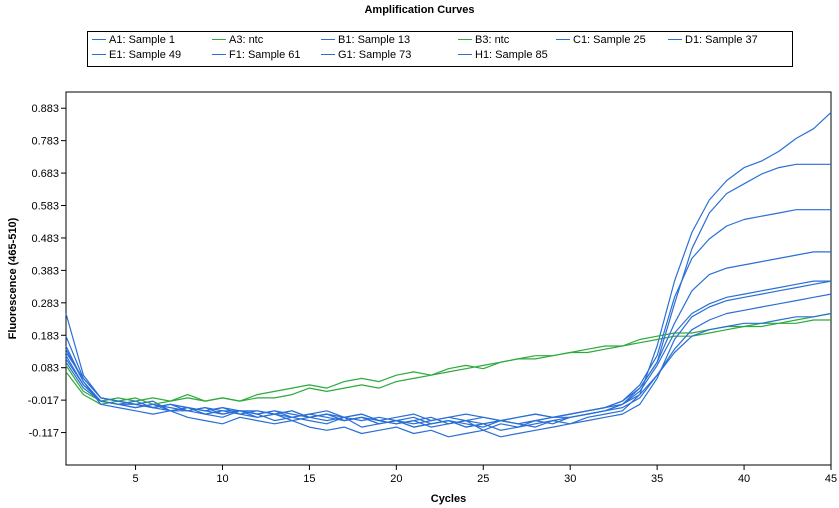  I want to click on y-tick-label: 0.483, so click(45, 239).